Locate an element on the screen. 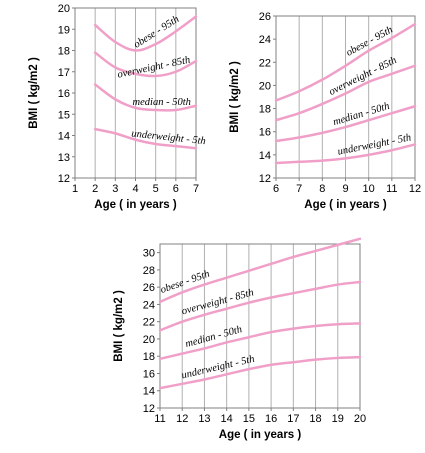  series-label: overweight - 85th is located at coordinates (218, 302).